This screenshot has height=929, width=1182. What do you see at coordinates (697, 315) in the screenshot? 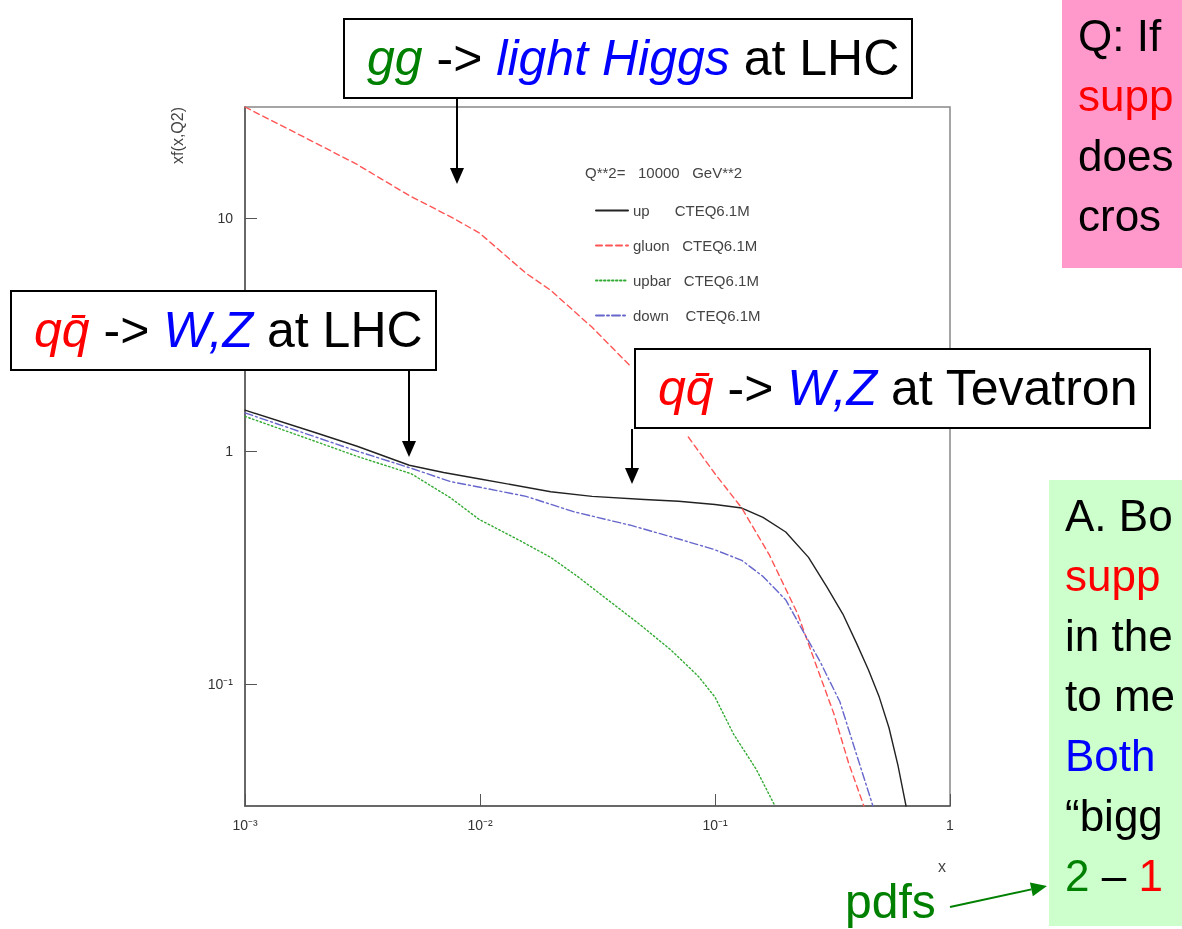
I see `legend-label: down CTEQ6.1M` at bounding box center [697, 315].